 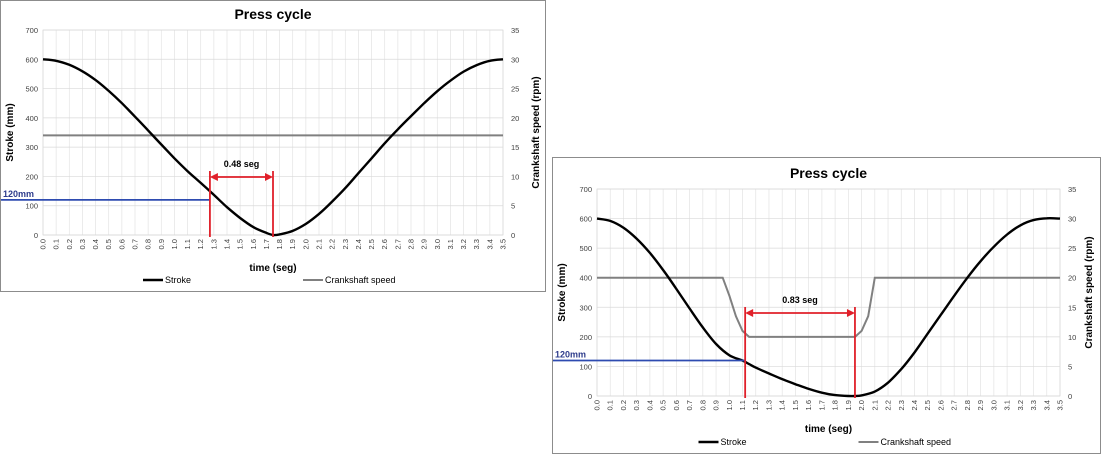 I want to click on x-tick-label: 1.6, so click(x=253, y=244).